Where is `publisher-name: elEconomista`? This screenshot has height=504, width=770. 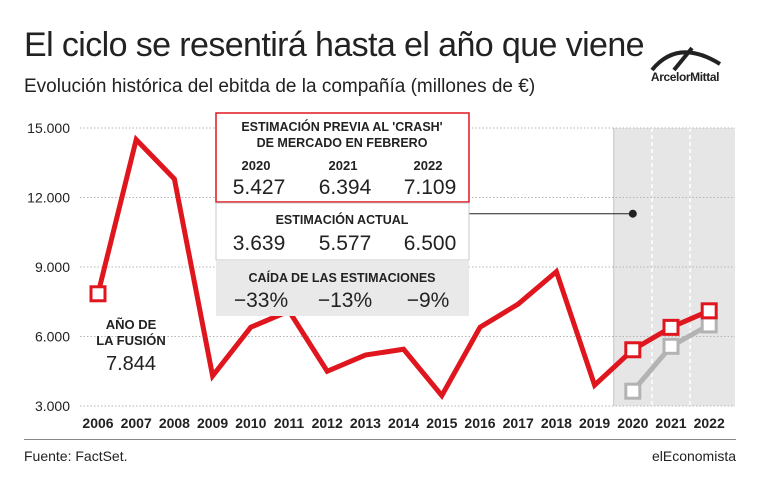 publisher-name: elEconomista is located at coordinates (693, 456).